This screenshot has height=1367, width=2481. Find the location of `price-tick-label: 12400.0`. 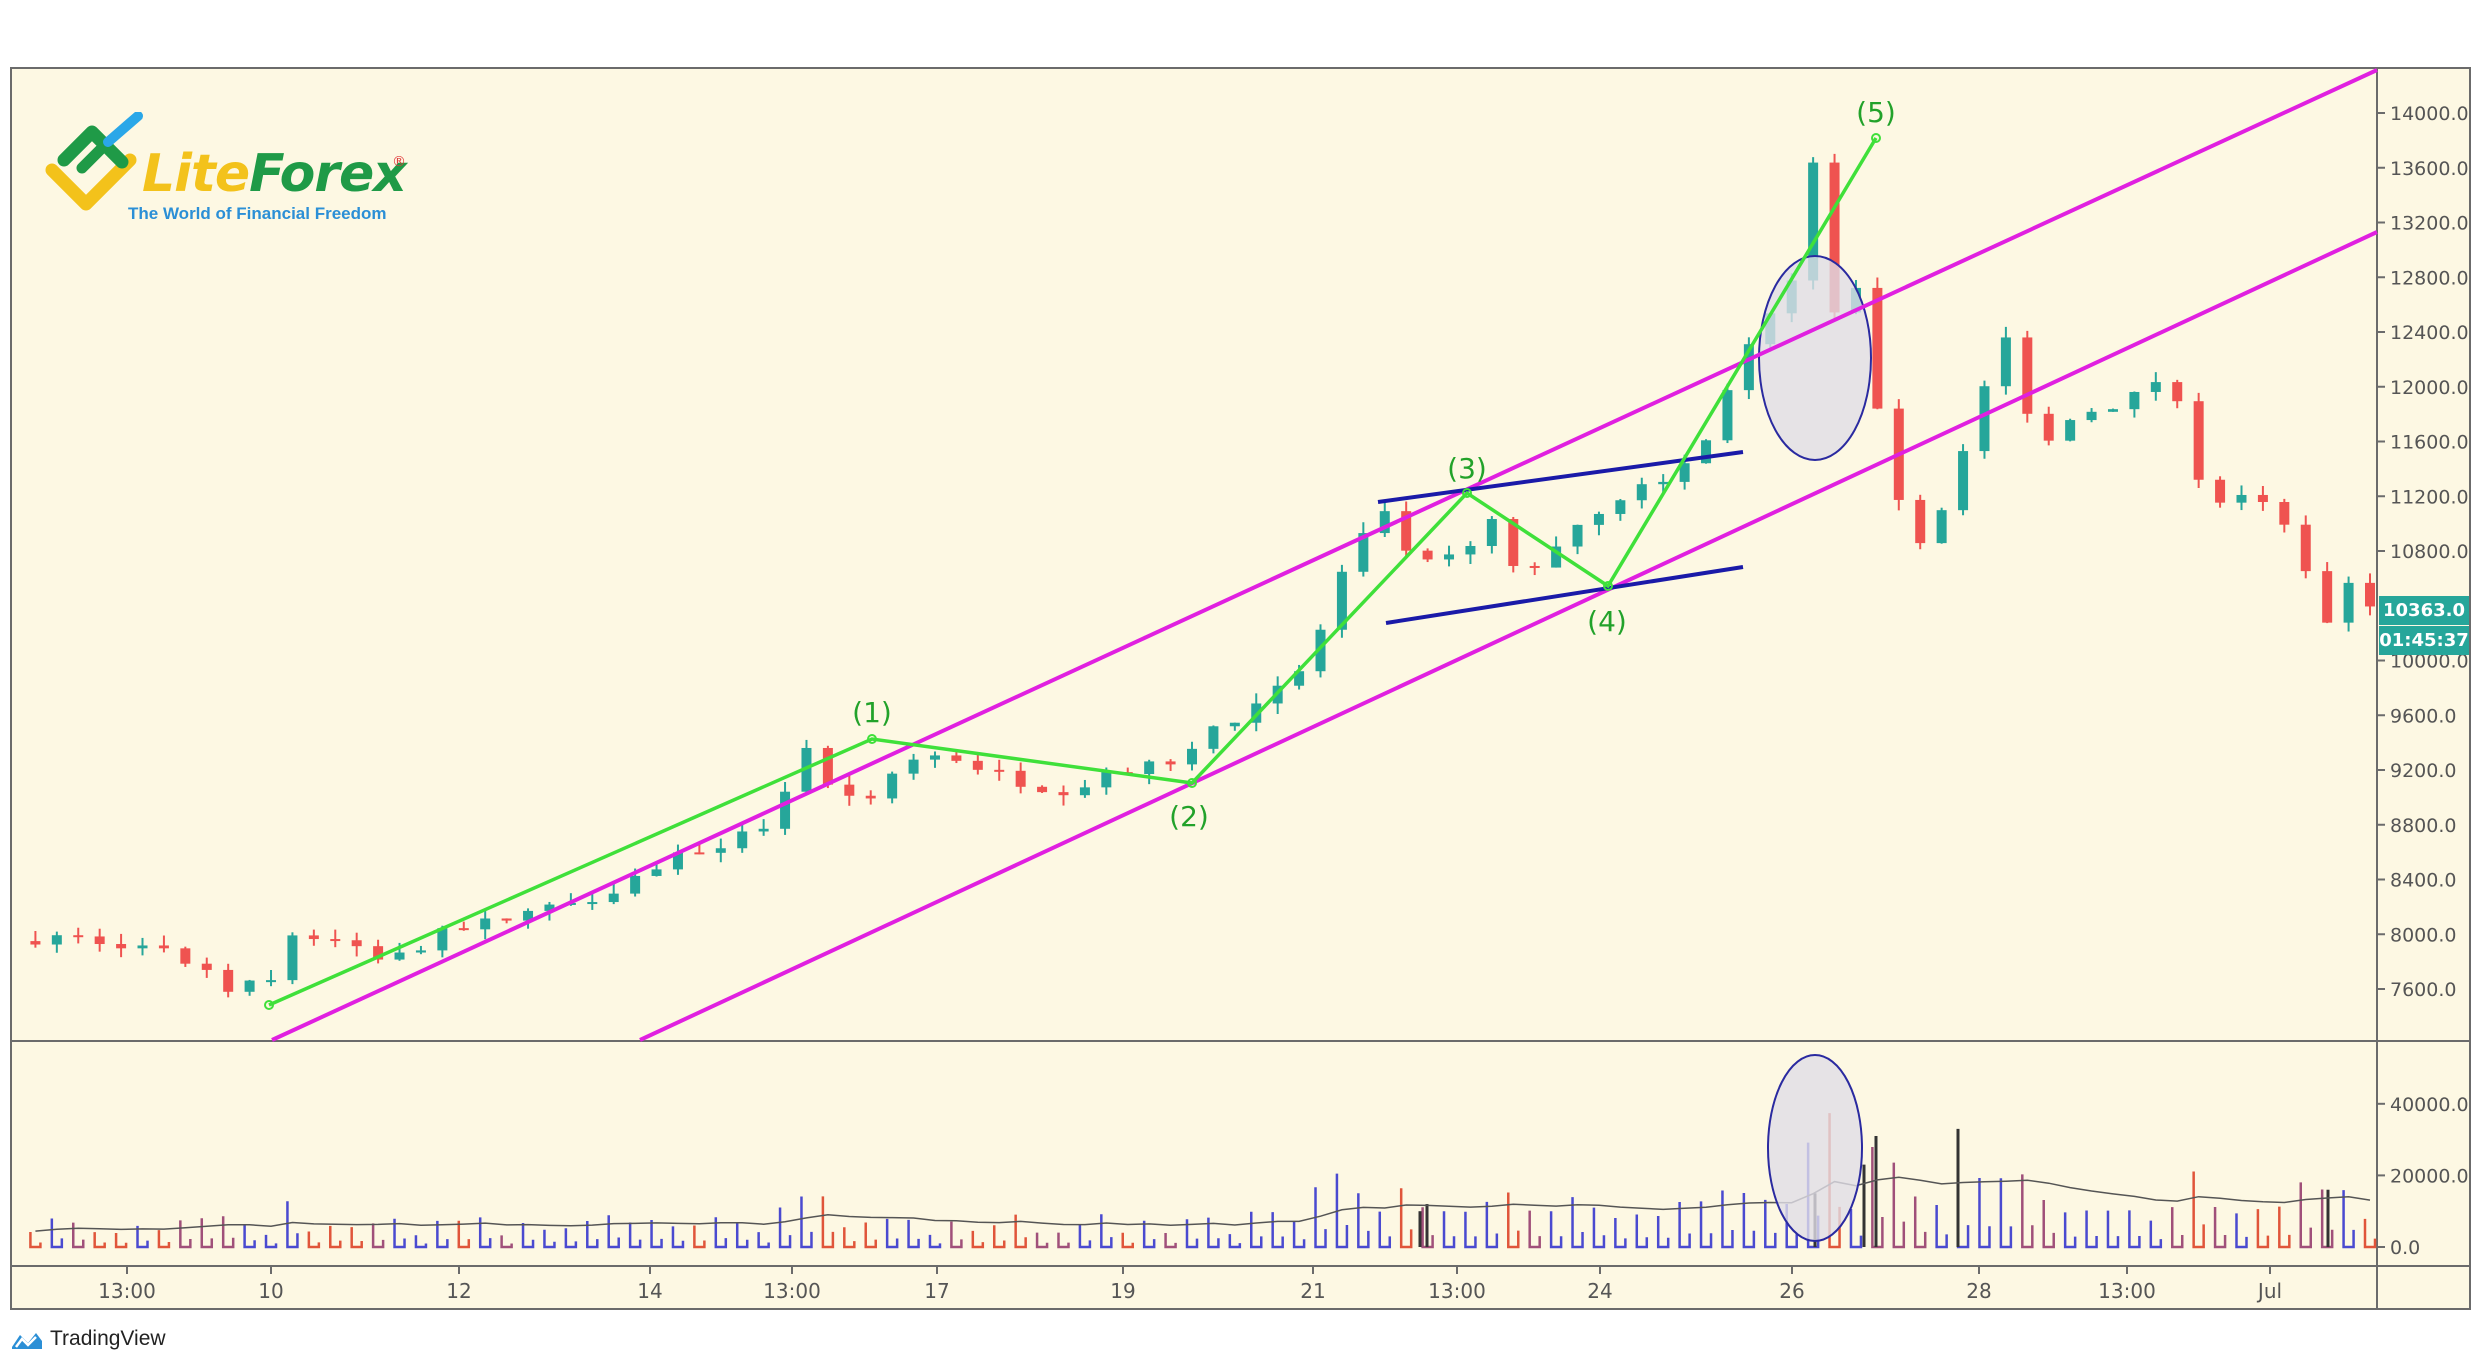

price-tick-label: 12400.0 is located at coordinates (2429, 333).